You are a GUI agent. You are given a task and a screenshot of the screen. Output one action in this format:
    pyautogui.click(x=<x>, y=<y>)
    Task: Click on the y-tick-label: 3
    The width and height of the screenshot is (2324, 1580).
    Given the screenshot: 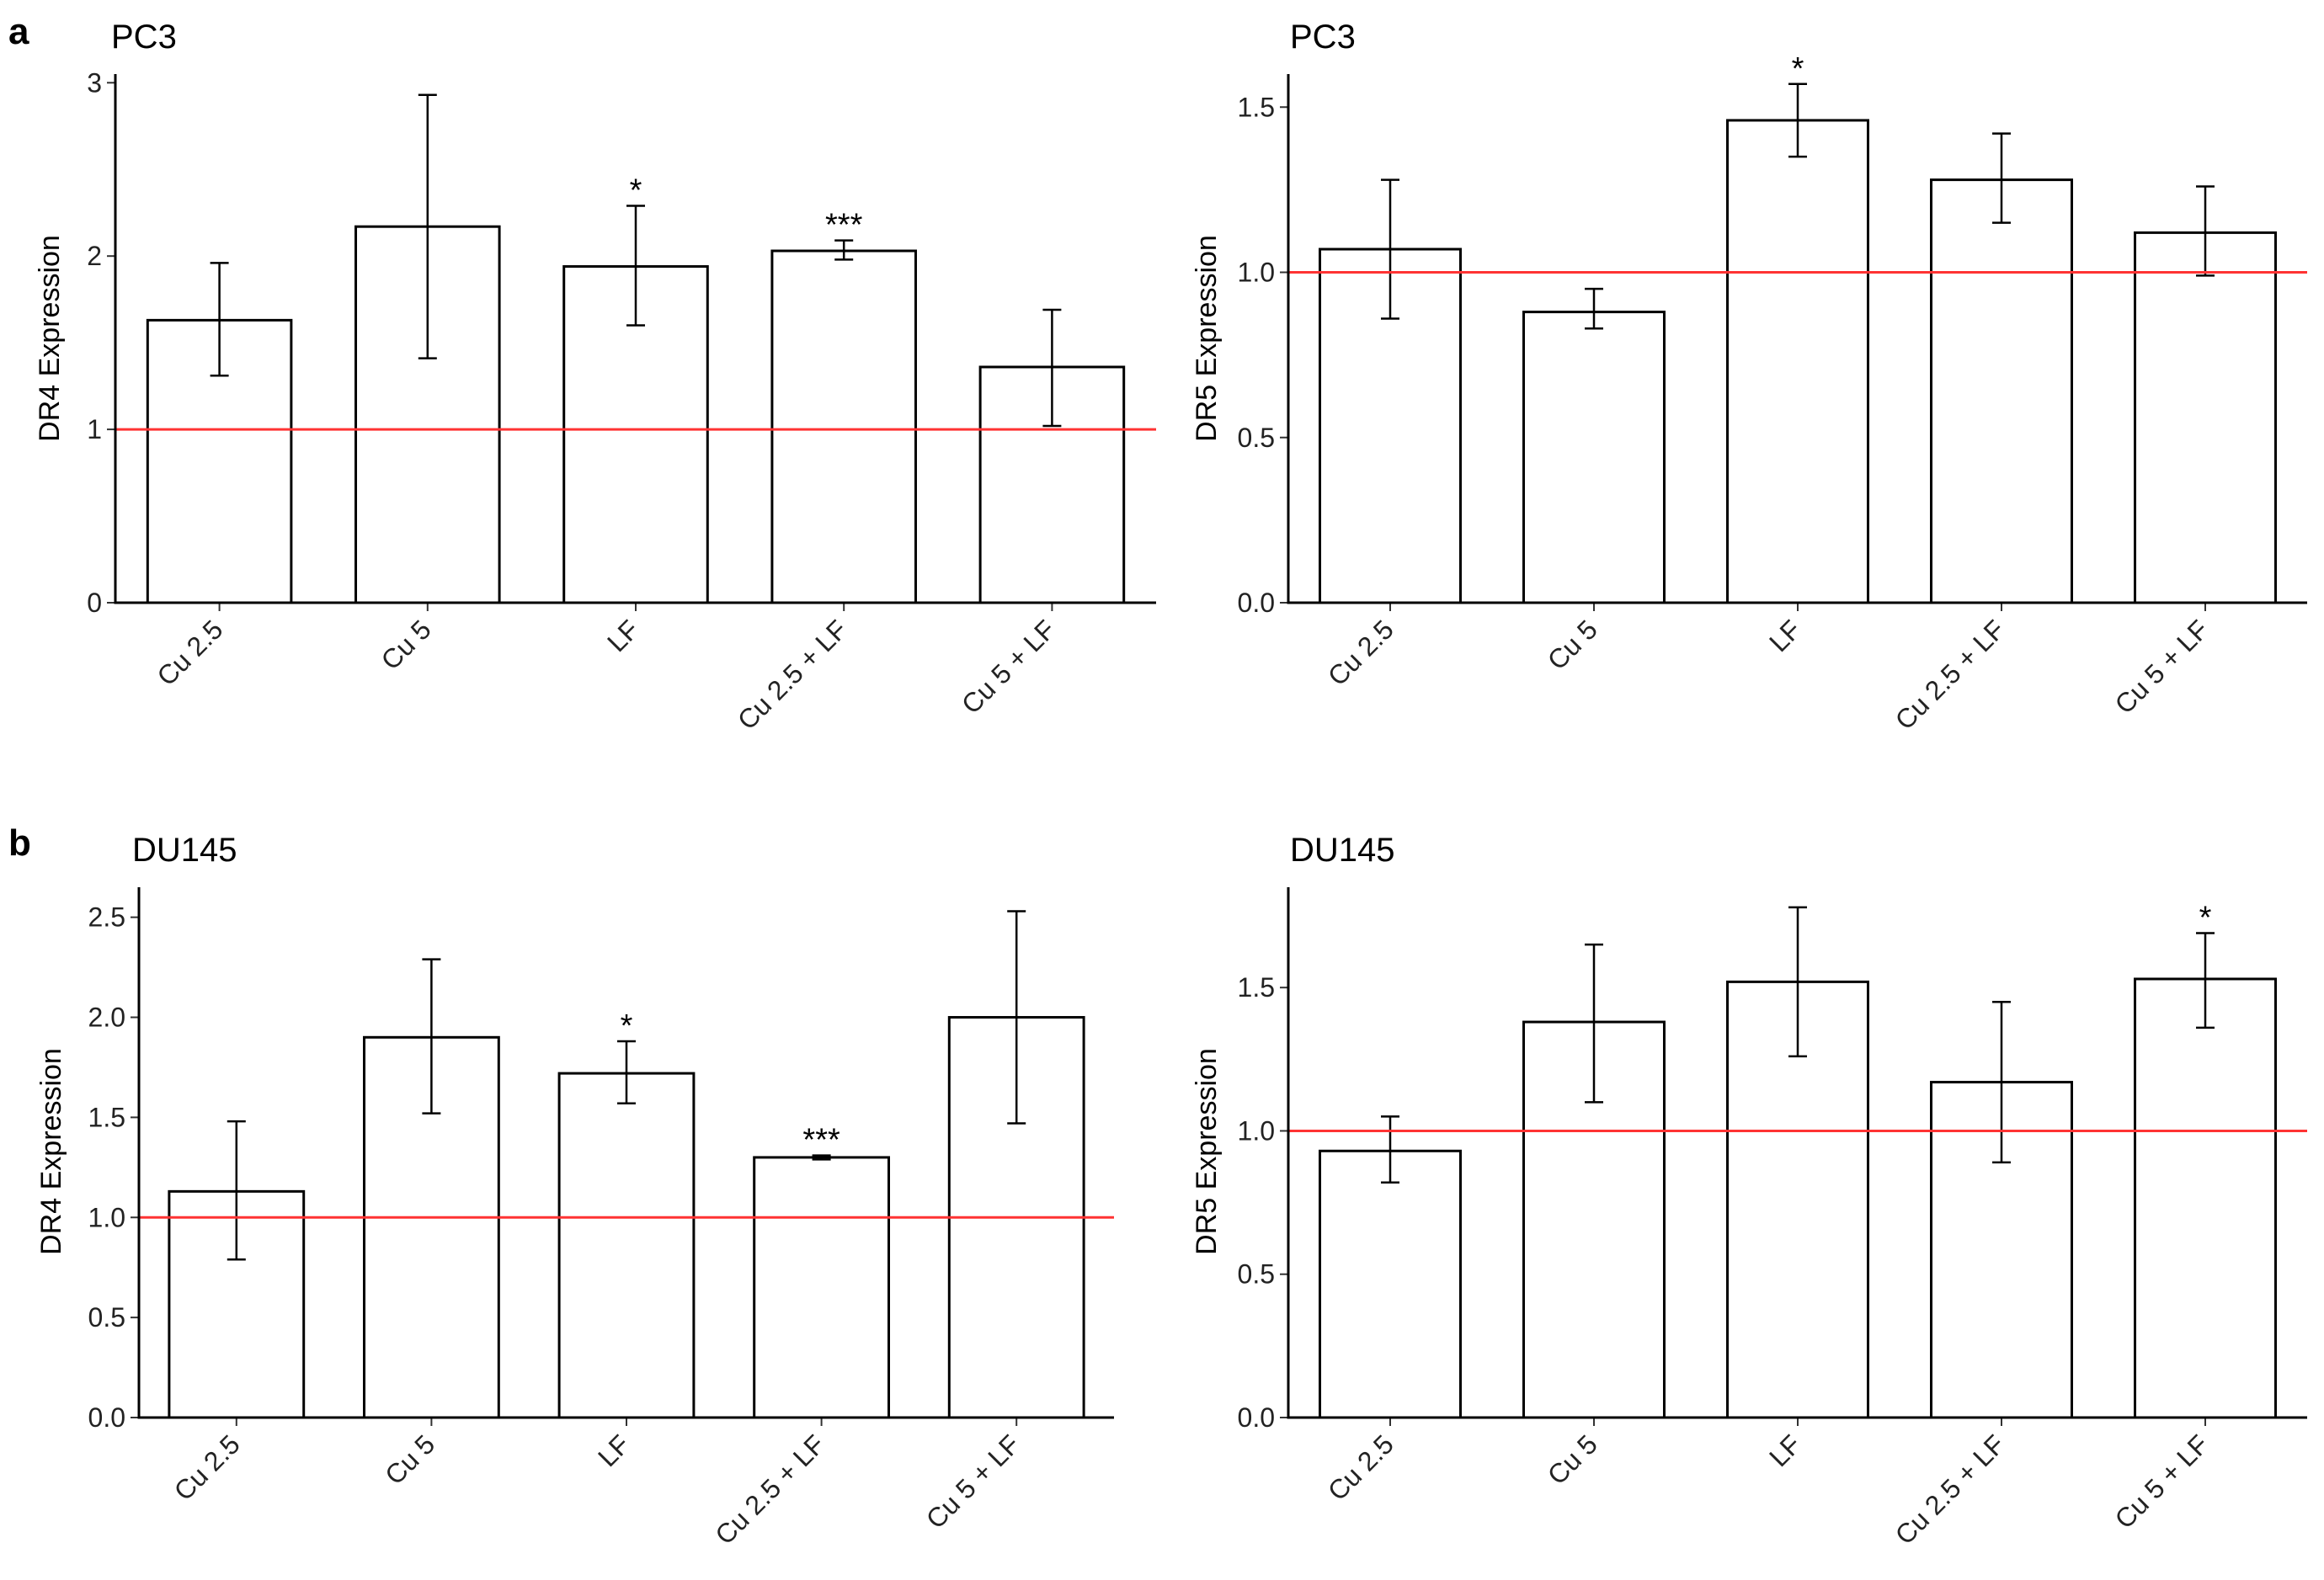 What is the action you would take?
    pyautogui.click(x=94, y=82)
    